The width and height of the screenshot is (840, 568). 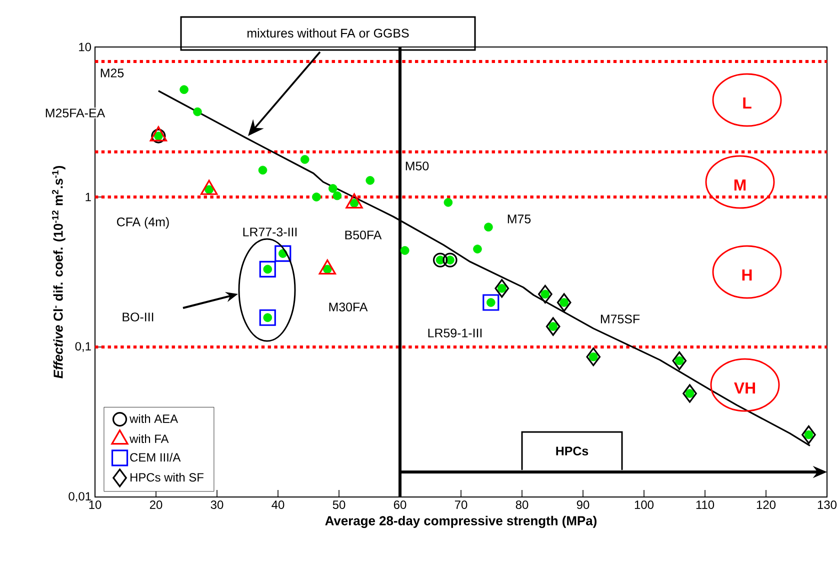 I want to click on x-tick-label: 20, so click(x=156, y=504).